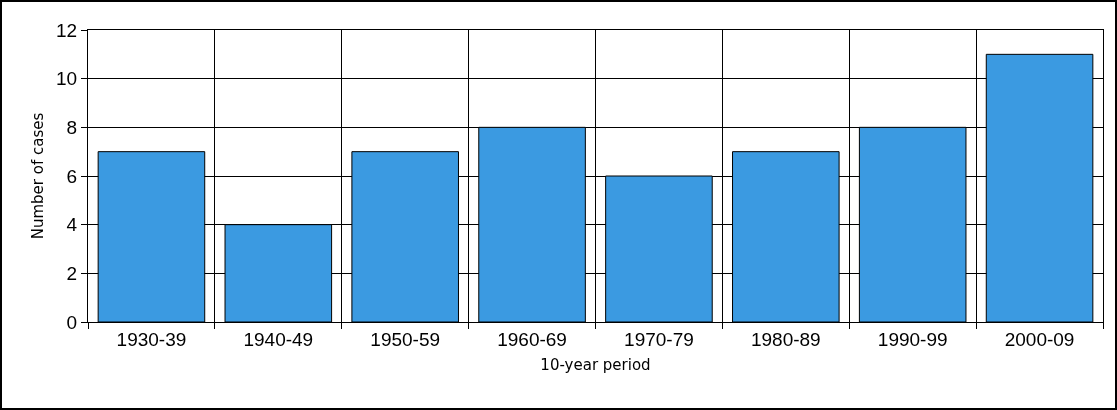 This screenshot has height=410, width=1117. Describe the element at coordinates (72, 225) in the screenshot. I see `y-tick-label: 4` at that location.